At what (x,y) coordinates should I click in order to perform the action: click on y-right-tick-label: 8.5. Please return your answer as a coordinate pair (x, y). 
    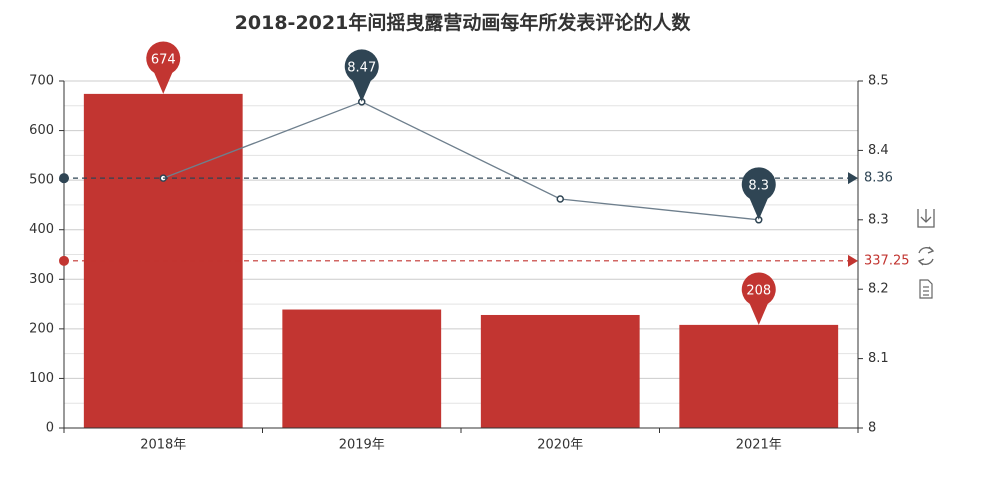
    Looking at the image, I should click on (878, 81).